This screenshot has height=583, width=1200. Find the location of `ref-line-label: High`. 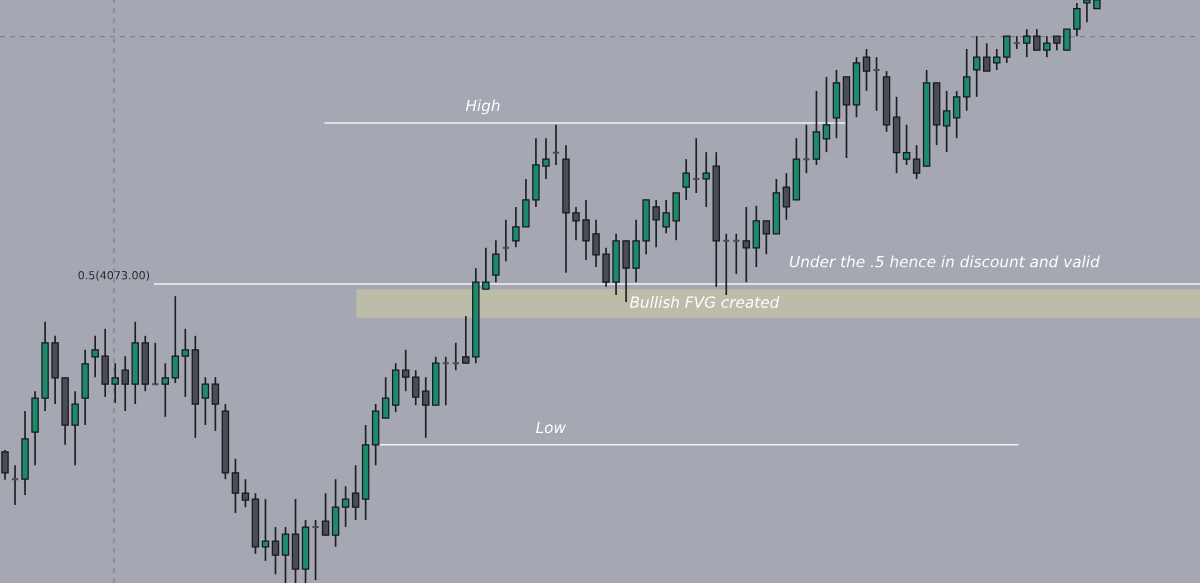

ref-line-label: High is located at coordinates (482, 107).